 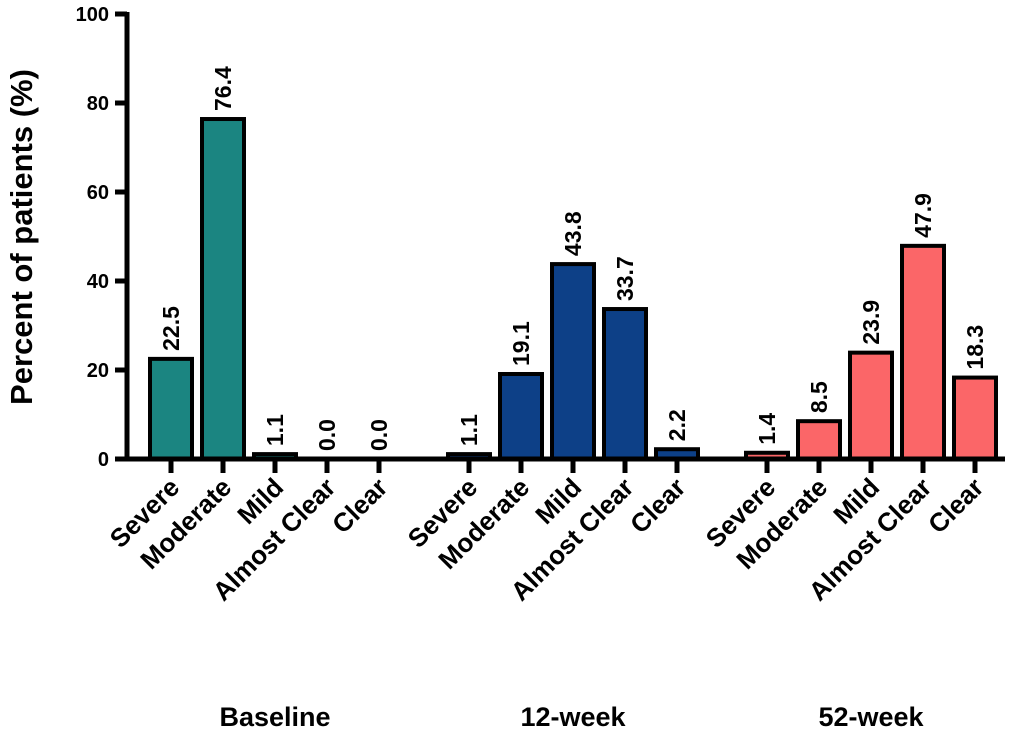 What do you see at coordinates (223, 88) in the screenshot?
I see `value-label: 76.4` at bounding box center [223, 88].